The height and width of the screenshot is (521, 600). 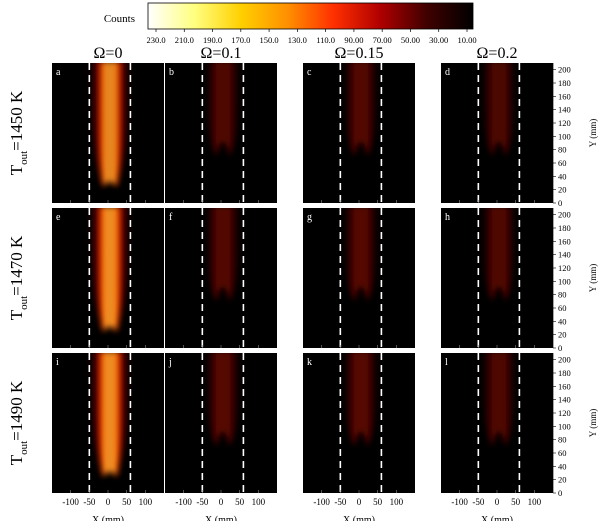 What do you see at coordinates (119, 19) in the screenshot?
I see `colorbar-label: Counts` at bounding box center [119, 19].